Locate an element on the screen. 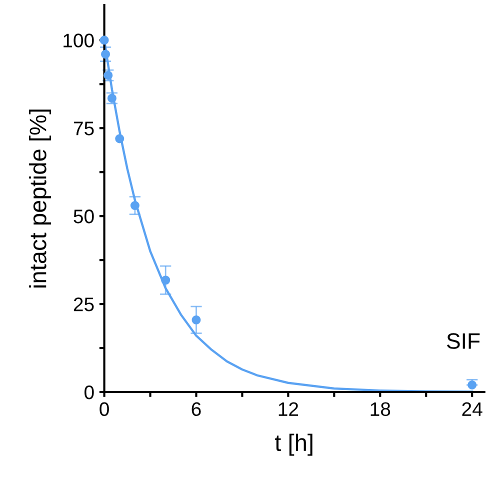 The width and height of the screenshot is (486, 479). y-tick-label: 50 is located at coordinates (84, 217).